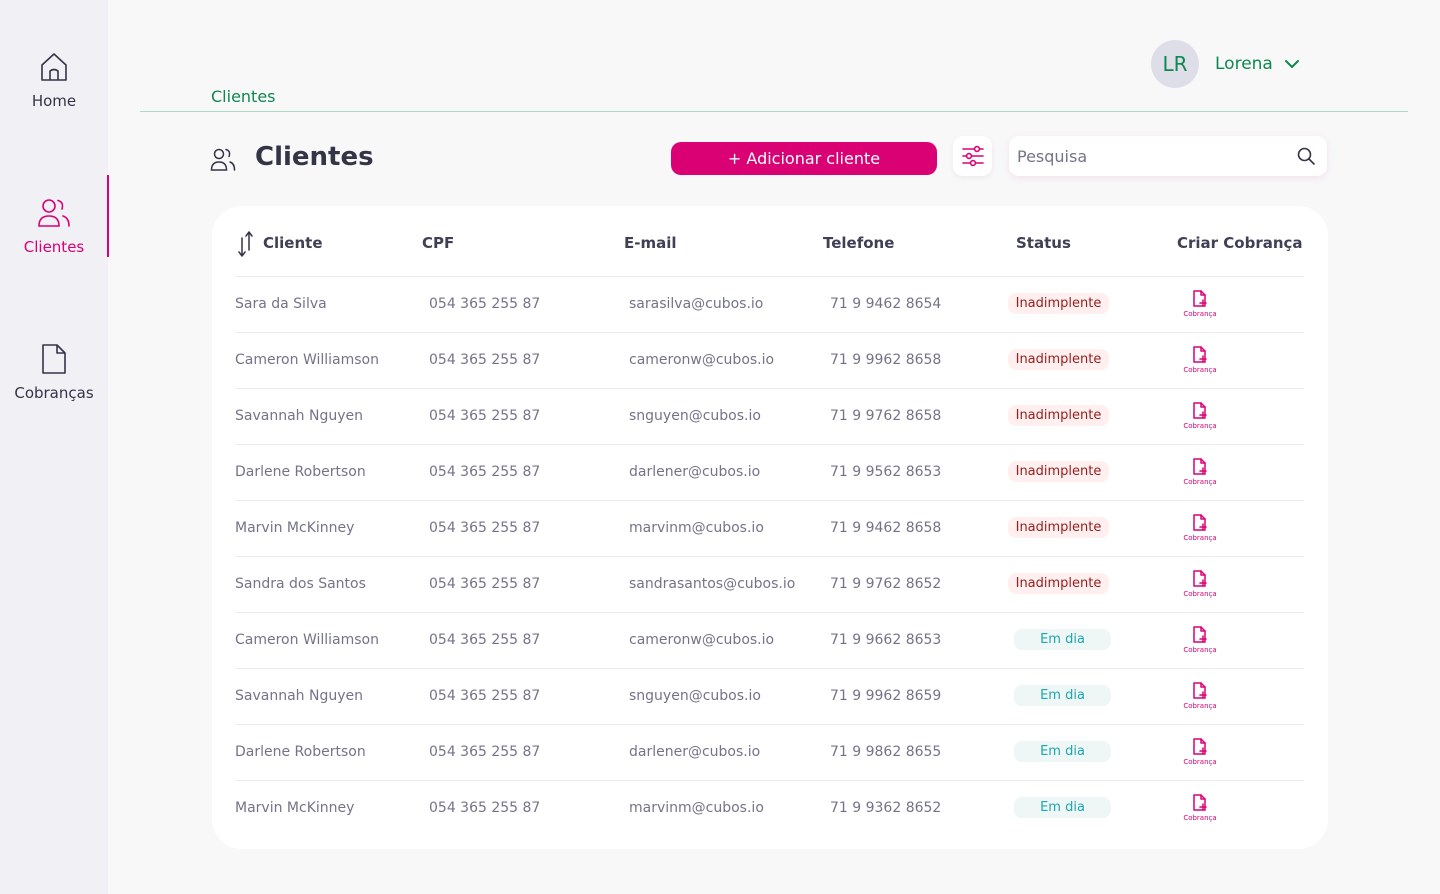 The width and height of the screenshot is (1440, 894). I want to click on filter-icon, so click(972, 156).